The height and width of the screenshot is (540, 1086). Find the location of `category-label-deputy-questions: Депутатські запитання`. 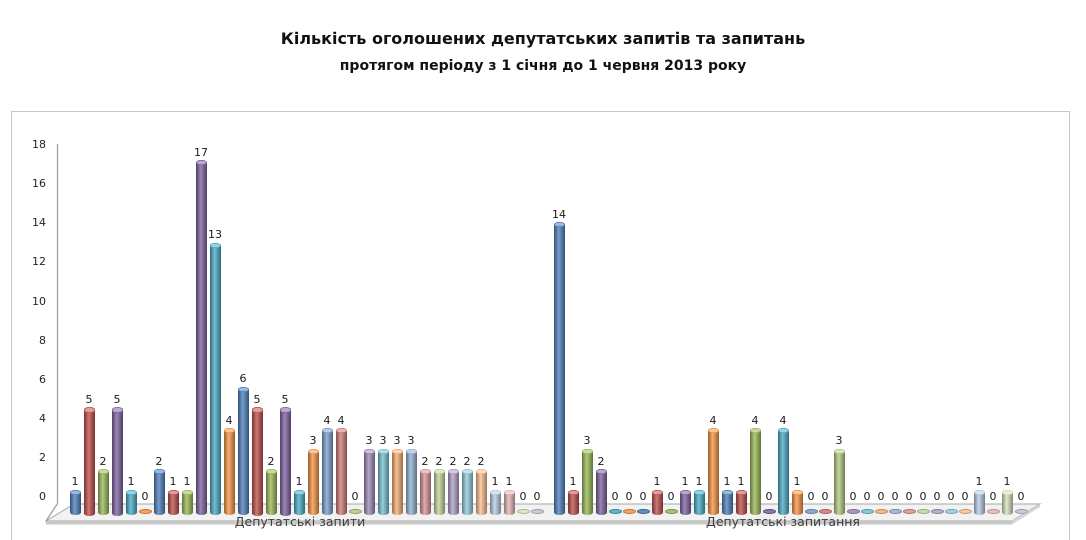

category-label-deputy-questions: Депутатські запитання is located at coordinates (783, 521).